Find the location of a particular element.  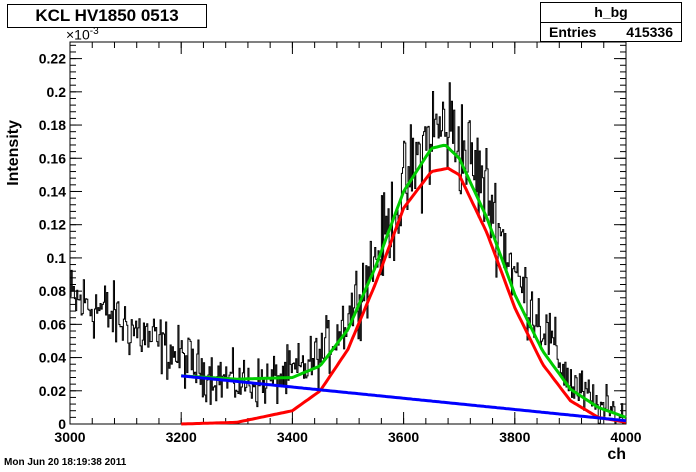

stats-entries-label: Entries is located at coordinates (573, 32).